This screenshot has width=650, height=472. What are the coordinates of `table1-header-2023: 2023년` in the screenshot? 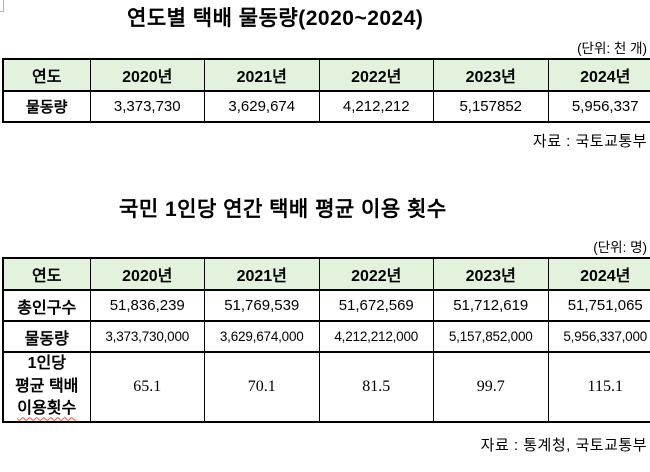 It's located at (491, 75).